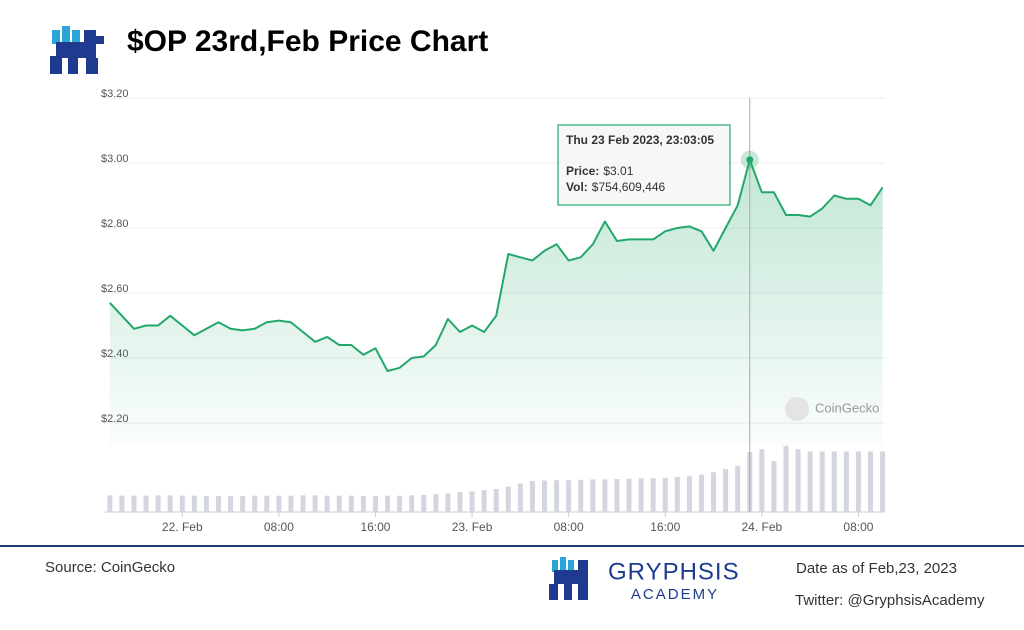  What do you see at coordinates (797, 409) in the screenshot?
I see `watermark-icon` at bounding box center [797, 409].